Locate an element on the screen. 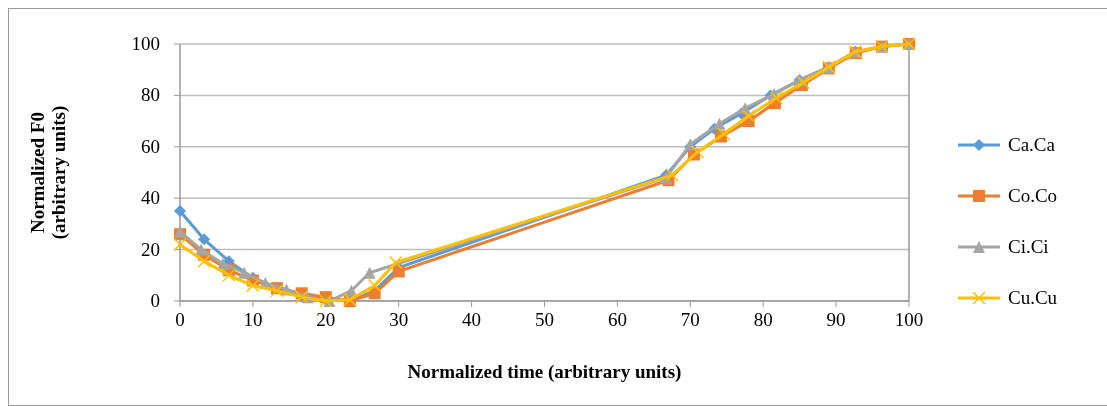 The height and width of the screenshot is (406, 1107). x-tick-label: 30 is located at coordinates (399, 319).